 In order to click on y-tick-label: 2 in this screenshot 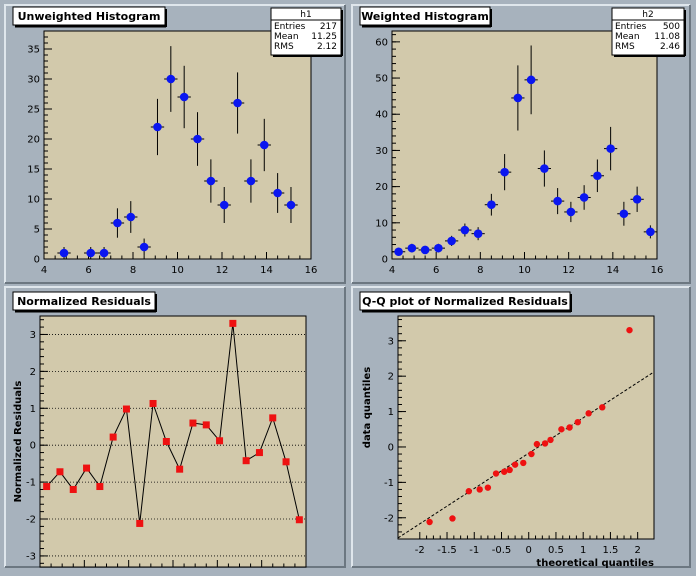, I will do `click(391, 377)`.